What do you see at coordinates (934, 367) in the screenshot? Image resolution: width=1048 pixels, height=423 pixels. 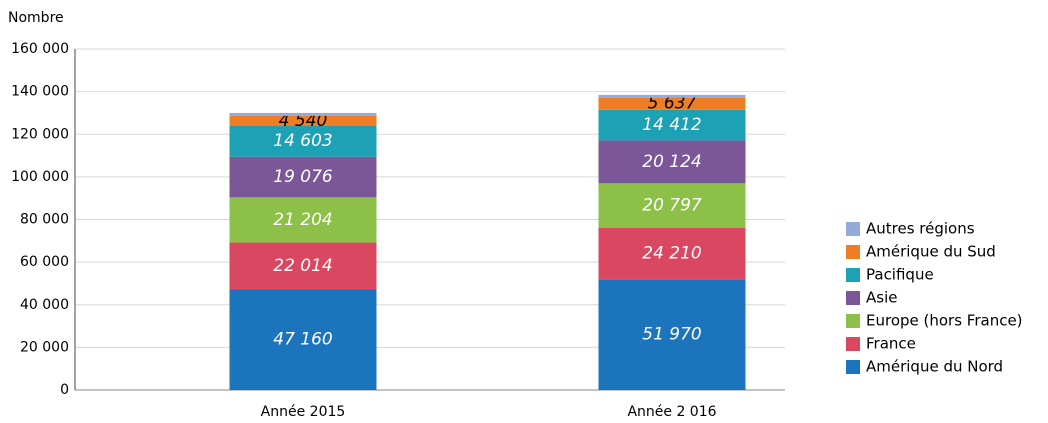 I see `legend-label: Amérique du Nord` at bounding box center [934, 367].